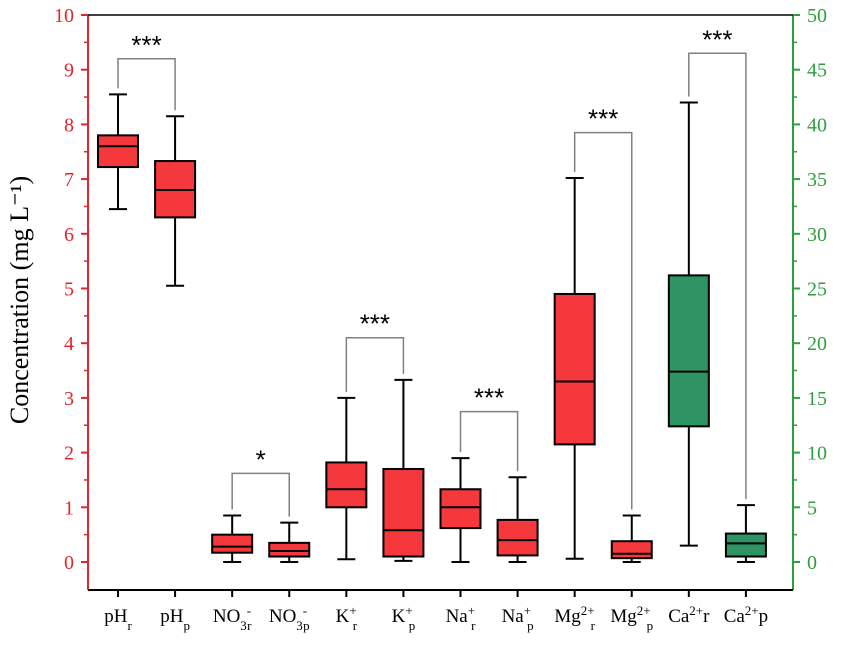 The image size is (851, 645). Describe the element at coordinates (69, 454) in the screenshot. I see `left-tick-label: 2` at that location.